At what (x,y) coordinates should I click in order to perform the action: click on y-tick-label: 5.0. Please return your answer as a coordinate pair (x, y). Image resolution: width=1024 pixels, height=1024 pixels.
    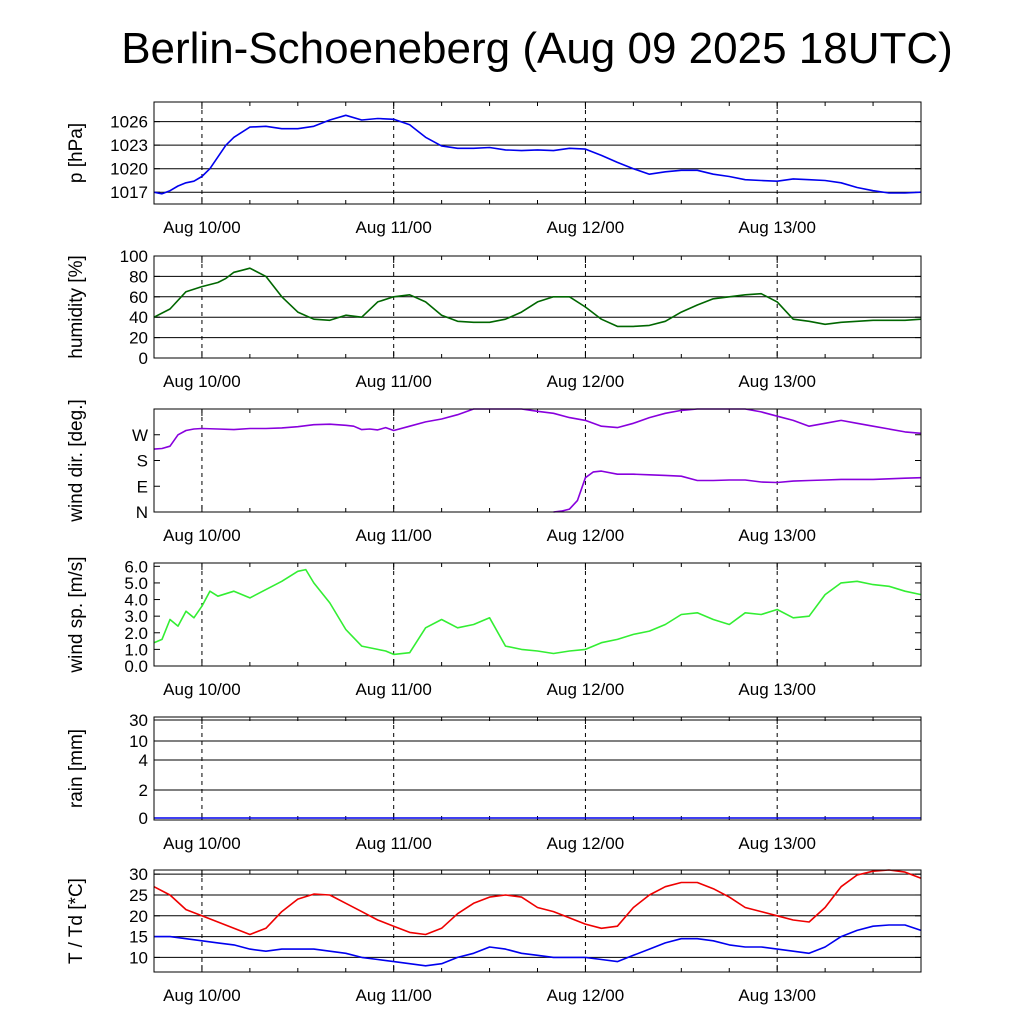
    Looking at the image, I should click on (136, 583).